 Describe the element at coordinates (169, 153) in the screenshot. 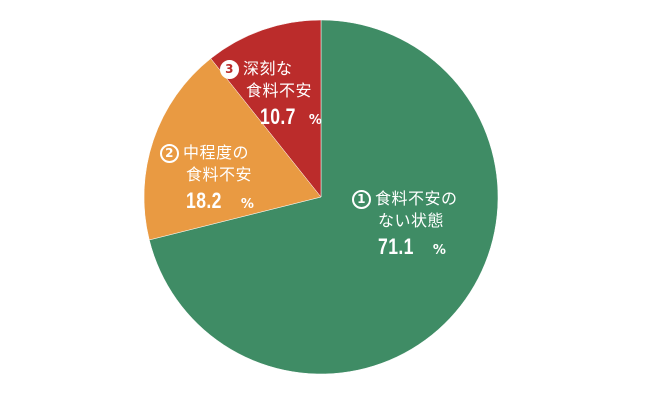

I see `circled-number: 2` at that location.